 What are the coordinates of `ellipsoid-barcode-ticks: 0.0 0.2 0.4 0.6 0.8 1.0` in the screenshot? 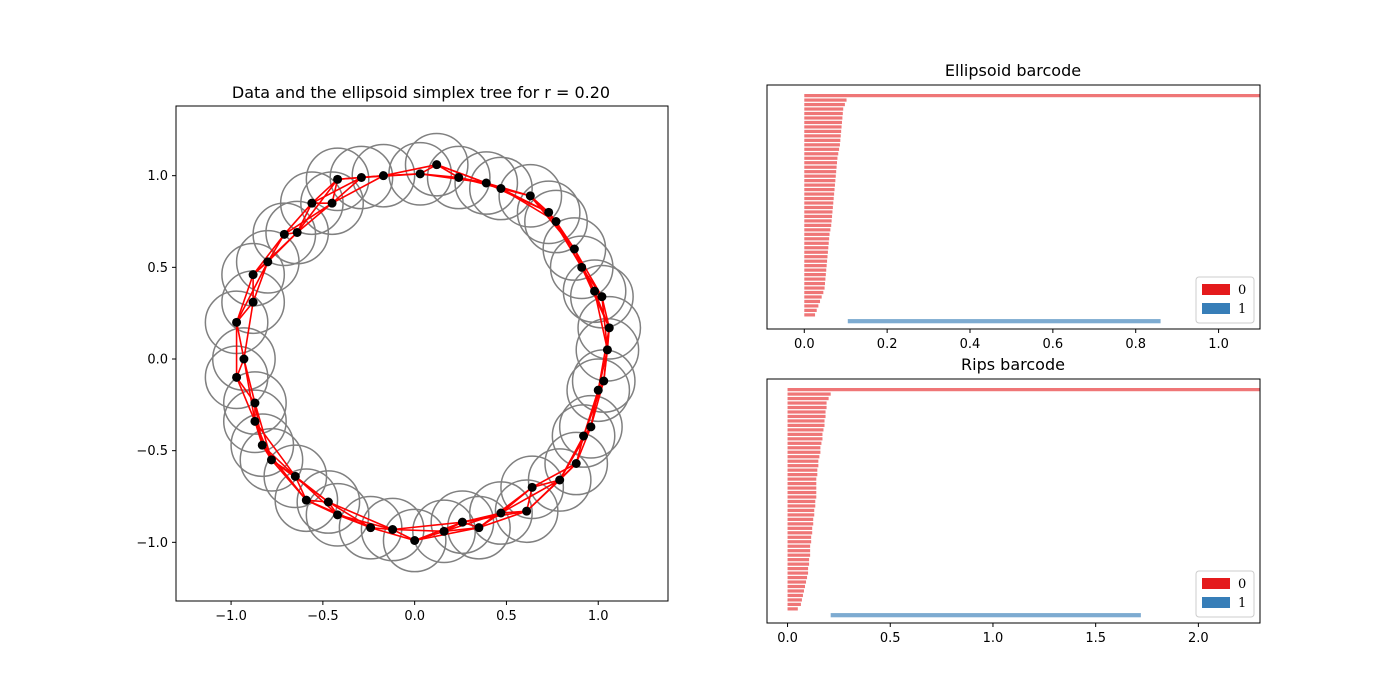 It's located at (1011, 340).